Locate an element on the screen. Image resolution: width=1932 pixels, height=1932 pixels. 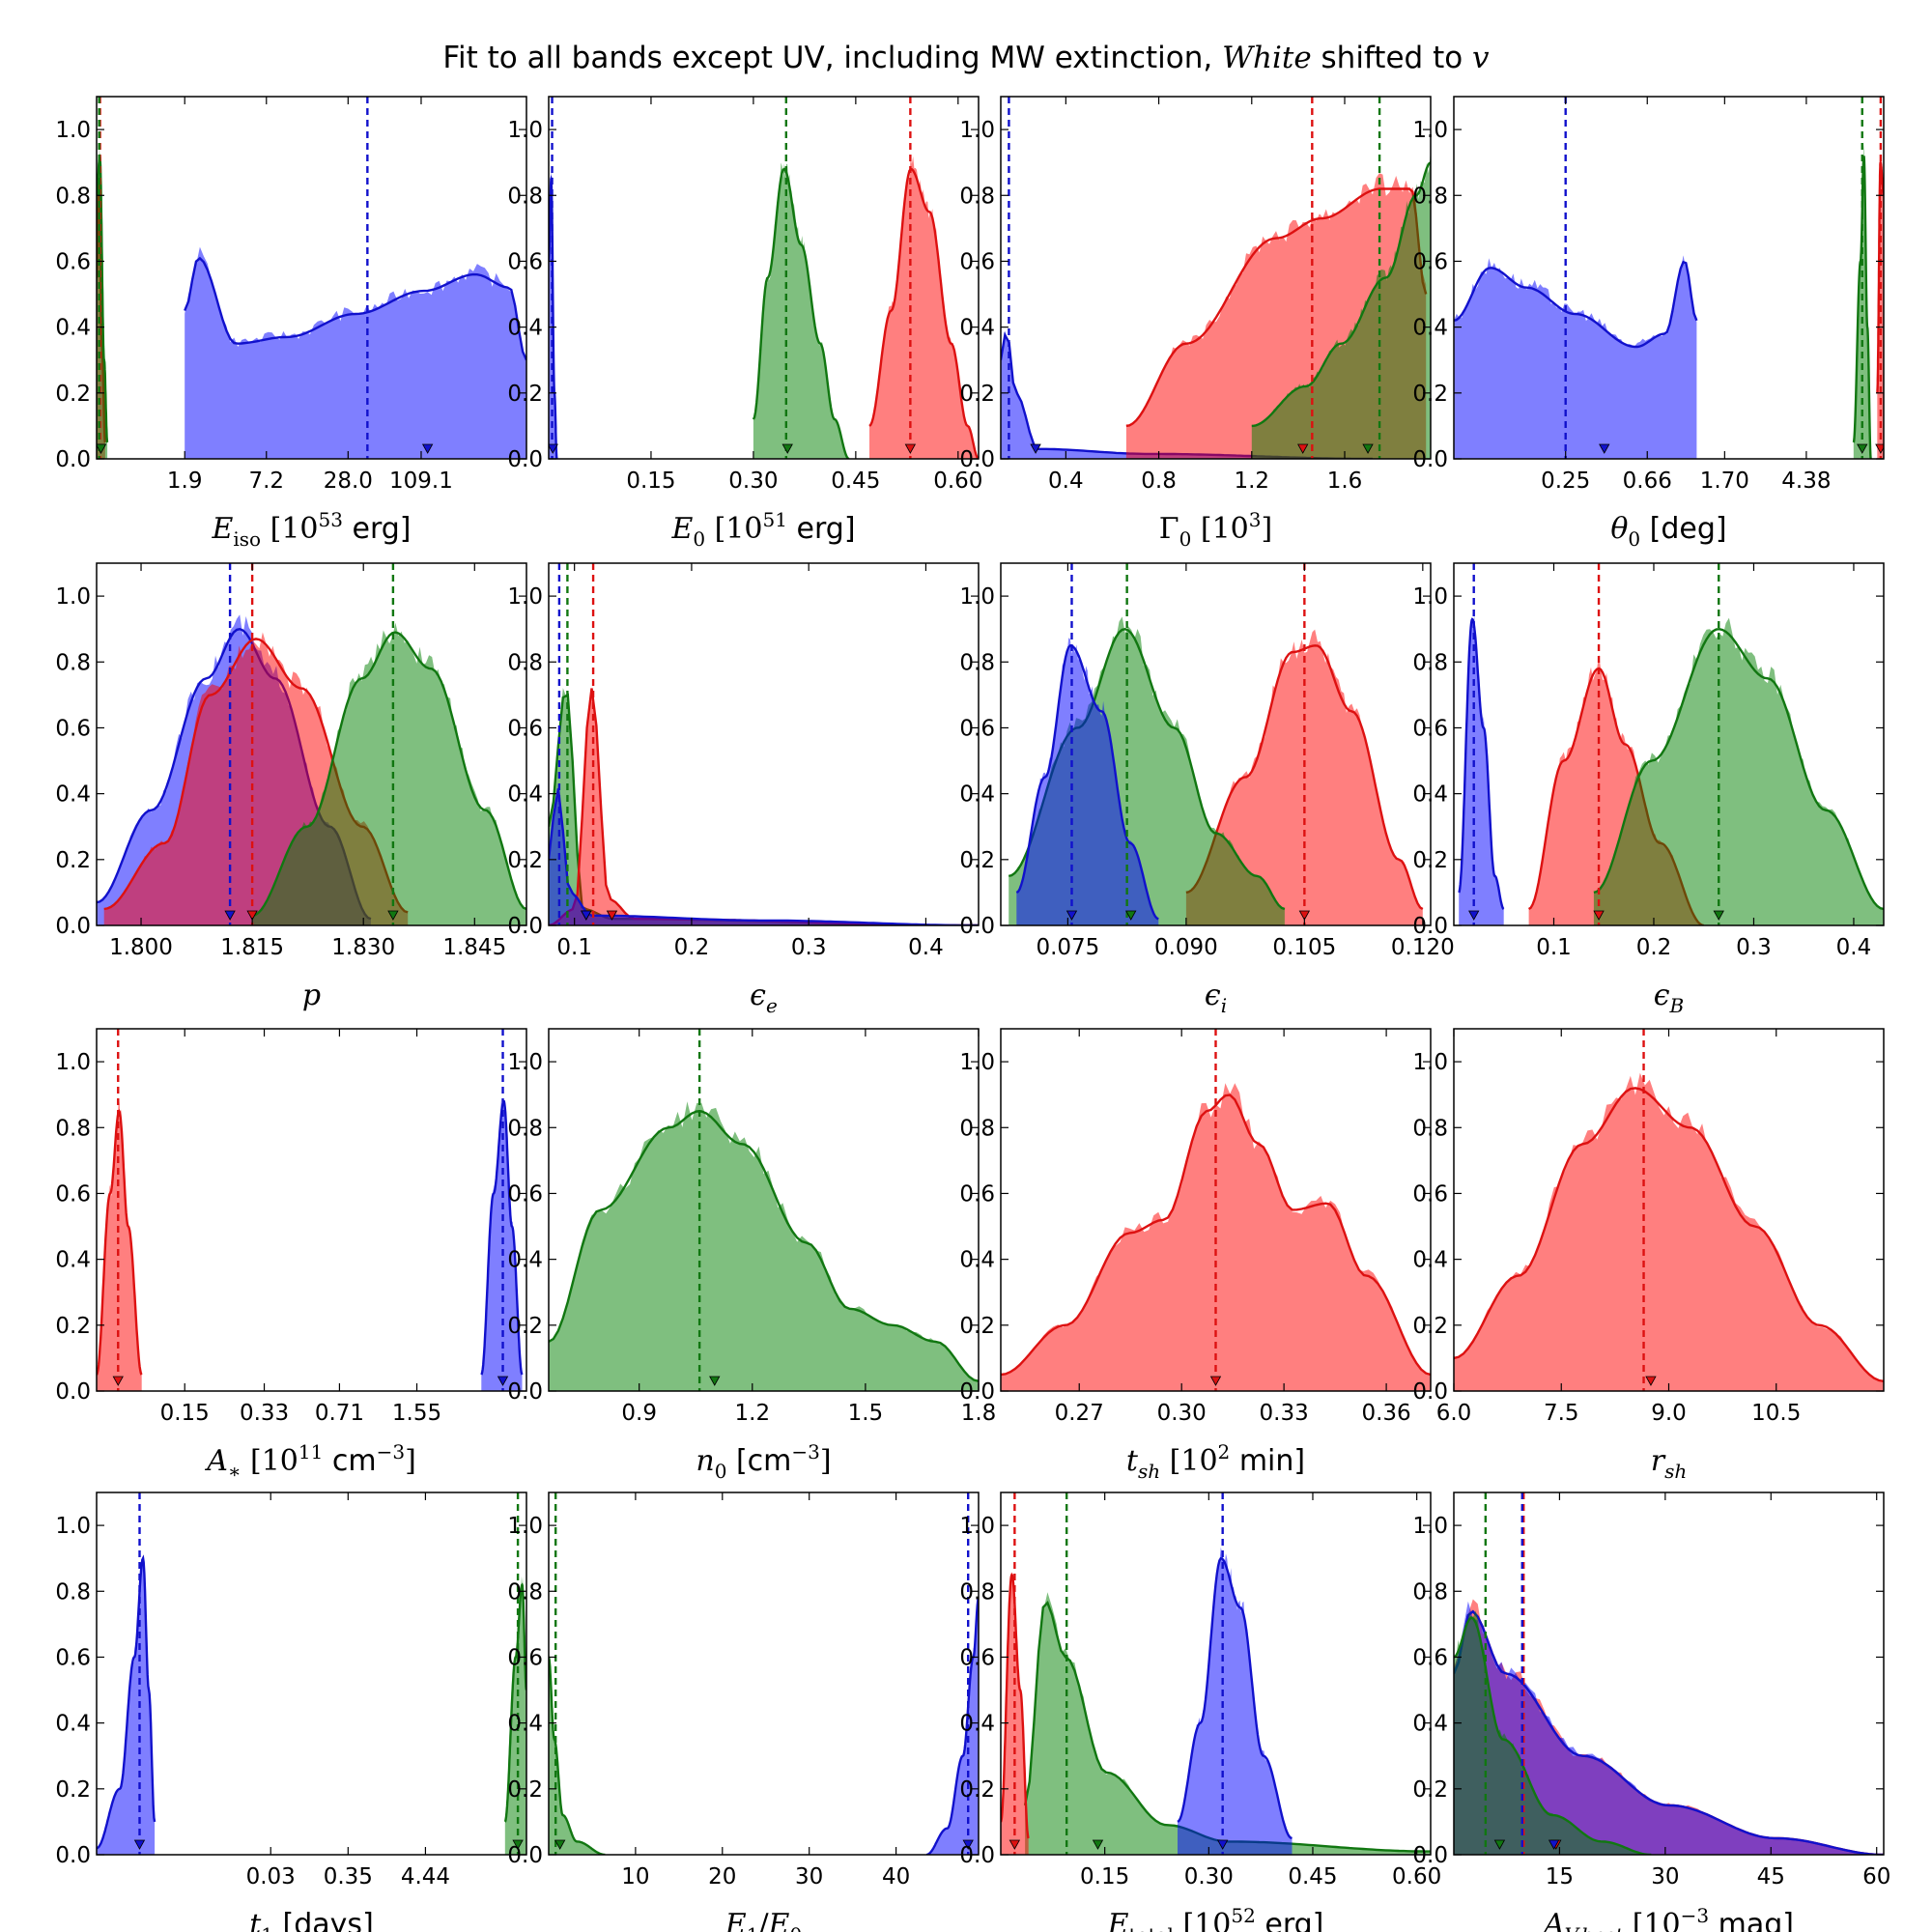
axes-frame-eiso is located at coordinates (311, 278).